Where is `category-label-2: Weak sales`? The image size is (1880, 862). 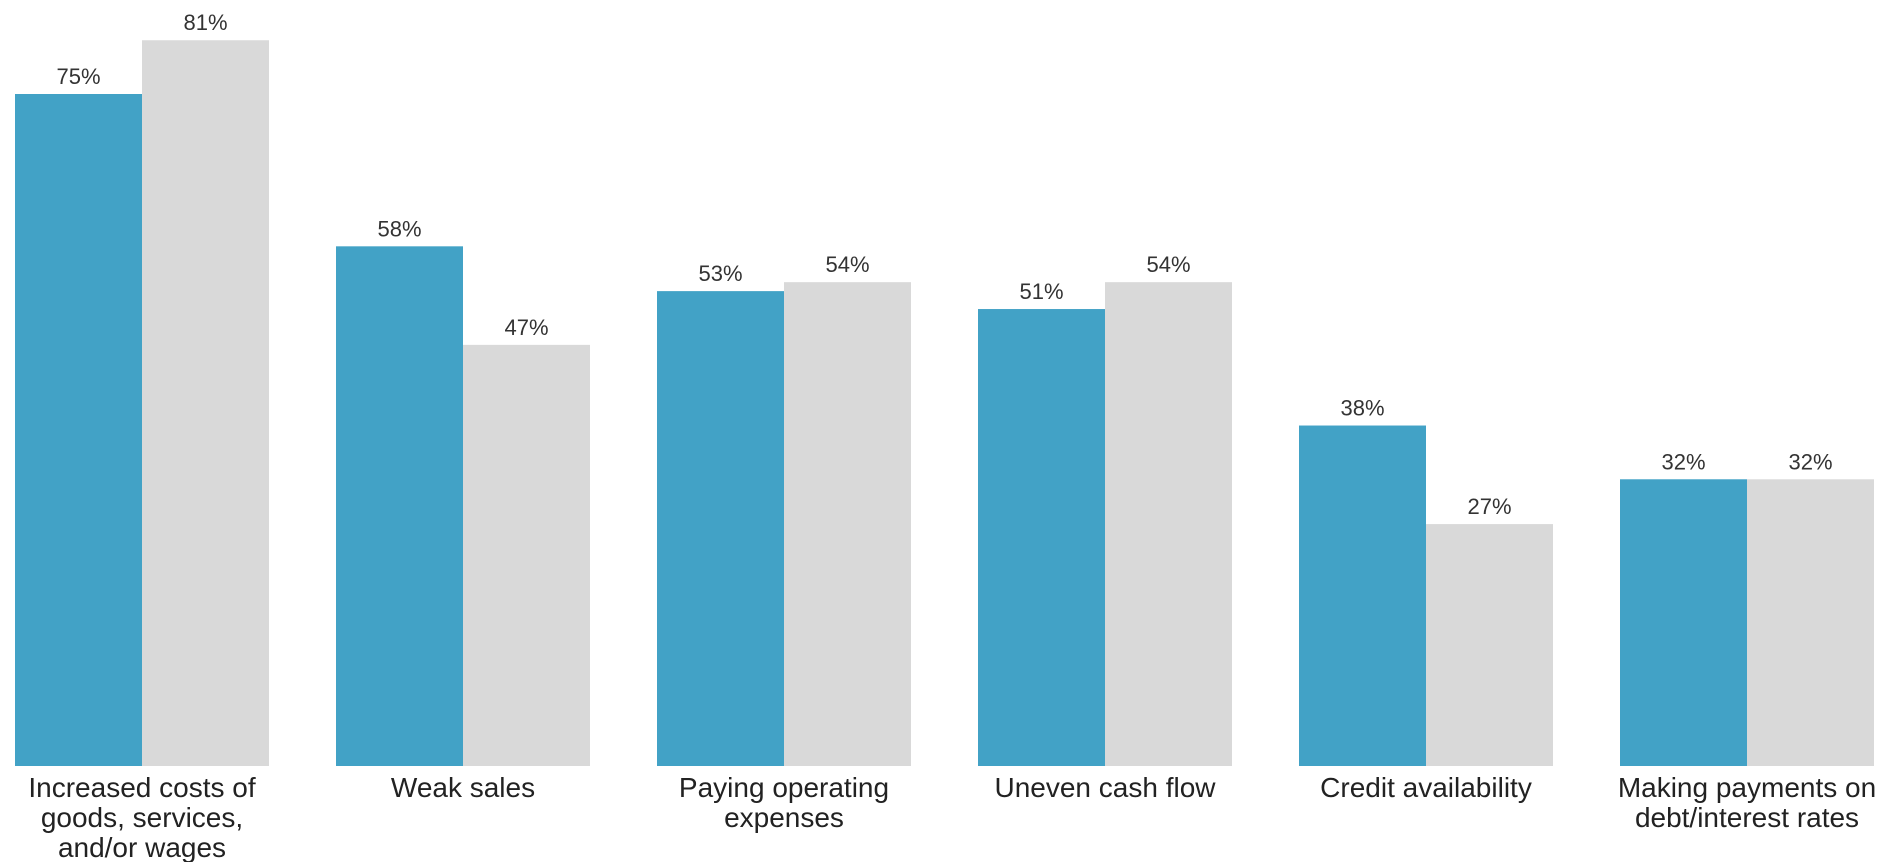 category-label-2: Weak sales is located at coordinates (463, 787).